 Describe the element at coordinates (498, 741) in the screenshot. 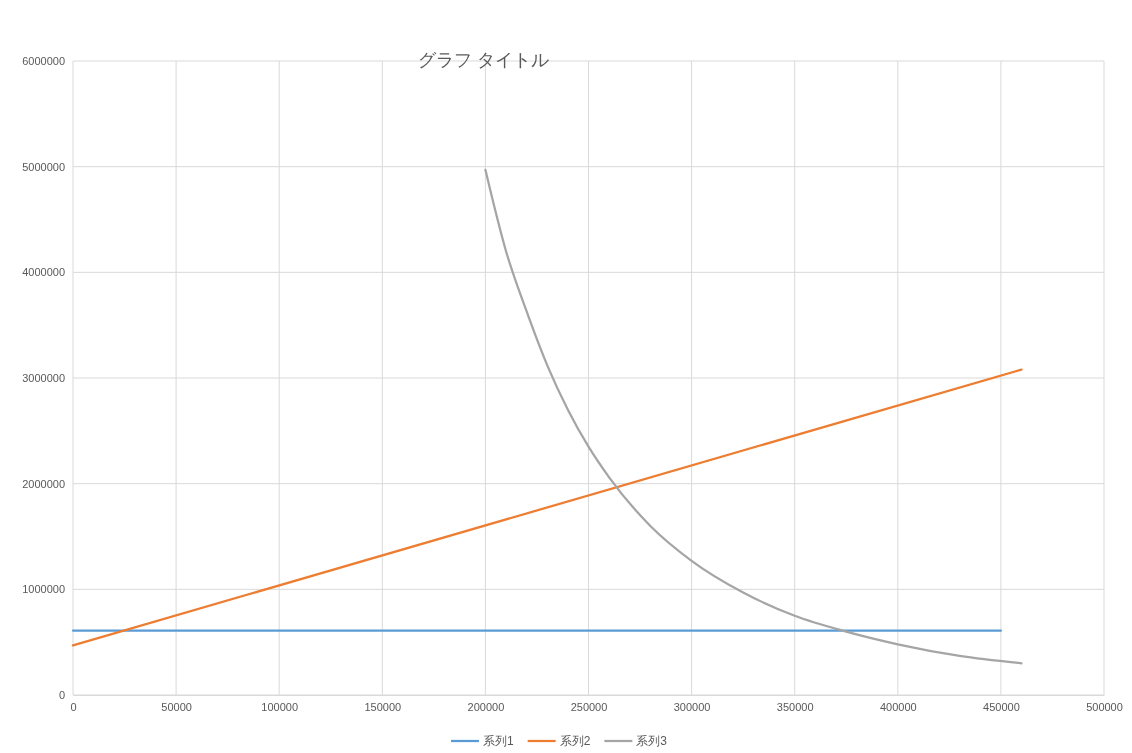

I see `legend-label: 系列1` at that location.